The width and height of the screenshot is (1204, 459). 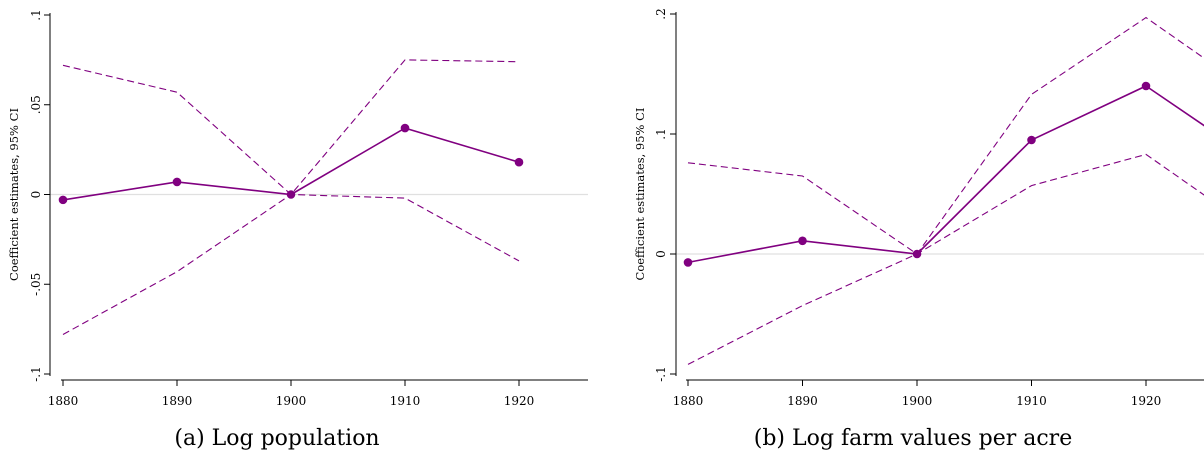 I want to click on y-tick-label: -.05, so click(x=36, y=284).